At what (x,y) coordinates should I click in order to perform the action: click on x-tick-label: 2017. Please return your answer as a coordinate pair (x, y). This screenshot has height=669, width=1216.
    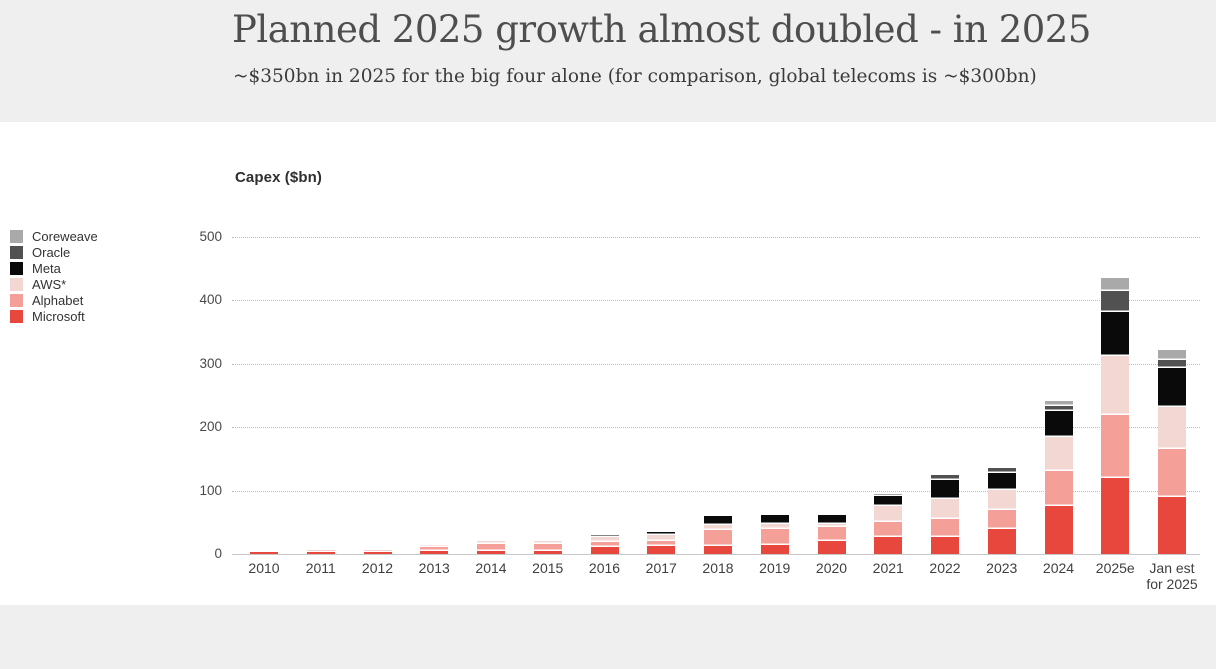
    Looking at the image, I should click on (661, 568).